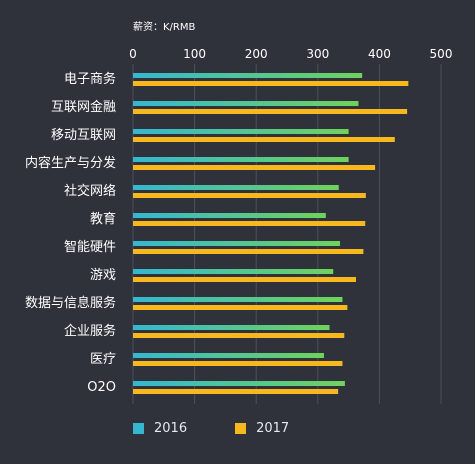 The width and height of the screenshot is (475, 464). I want to click on category-label: O2O, so click(101, 387).